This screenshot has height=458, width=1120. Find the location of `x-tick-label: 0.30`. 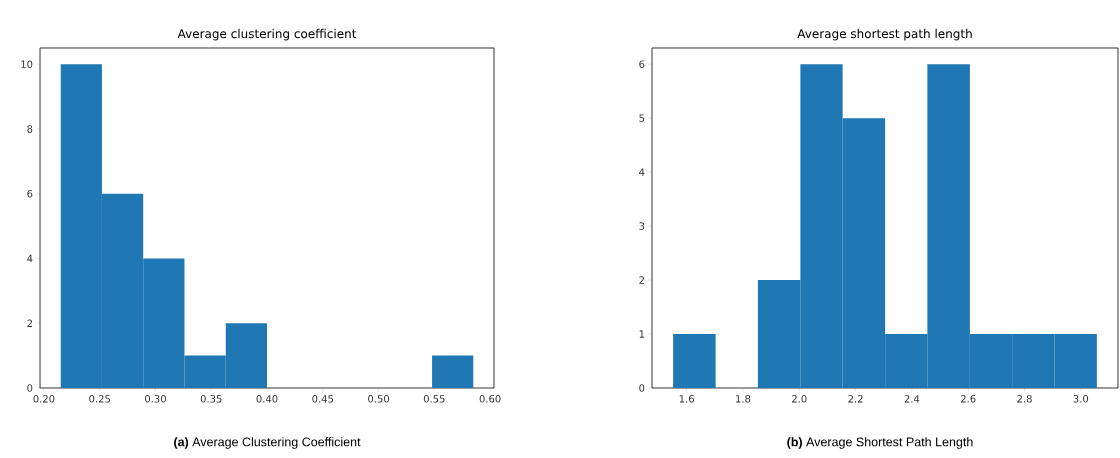

x-tick-label: 0.30 is located at coordinates (155, 399).